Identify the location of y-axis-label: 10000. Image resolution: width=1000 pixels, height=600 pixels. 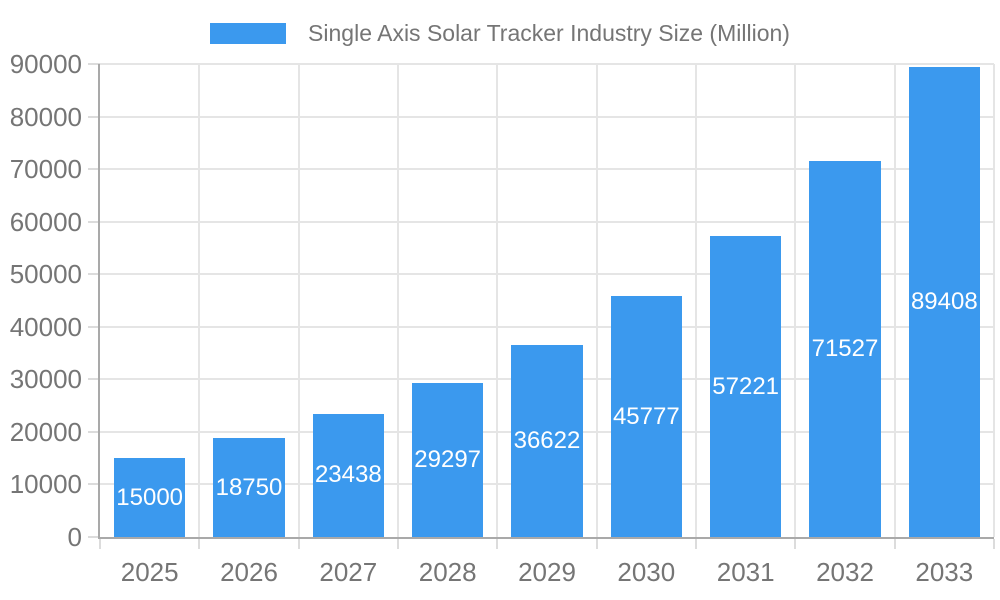
(45, 484).